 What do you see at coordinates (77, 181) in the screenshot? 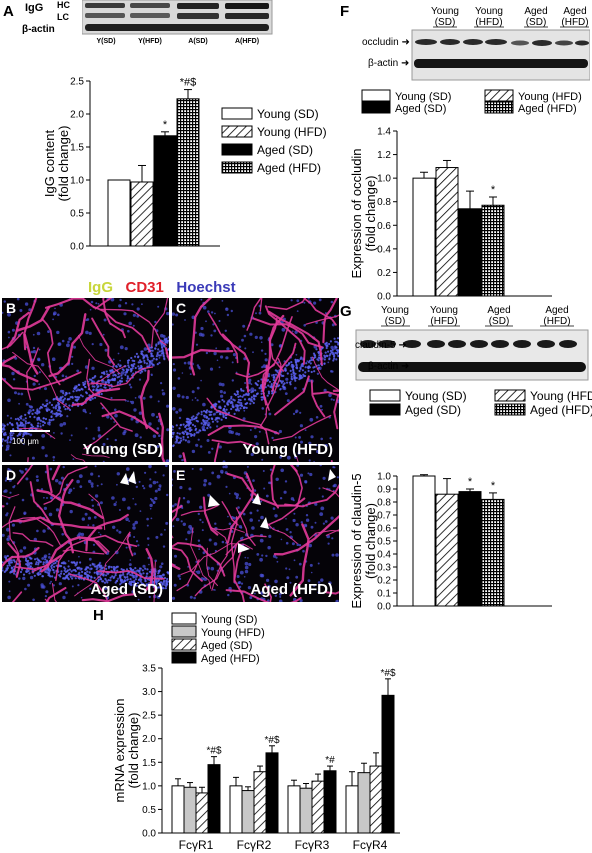
I see `chart-a-ytick-label-2: 1.0` at bounding box center [77, 181].